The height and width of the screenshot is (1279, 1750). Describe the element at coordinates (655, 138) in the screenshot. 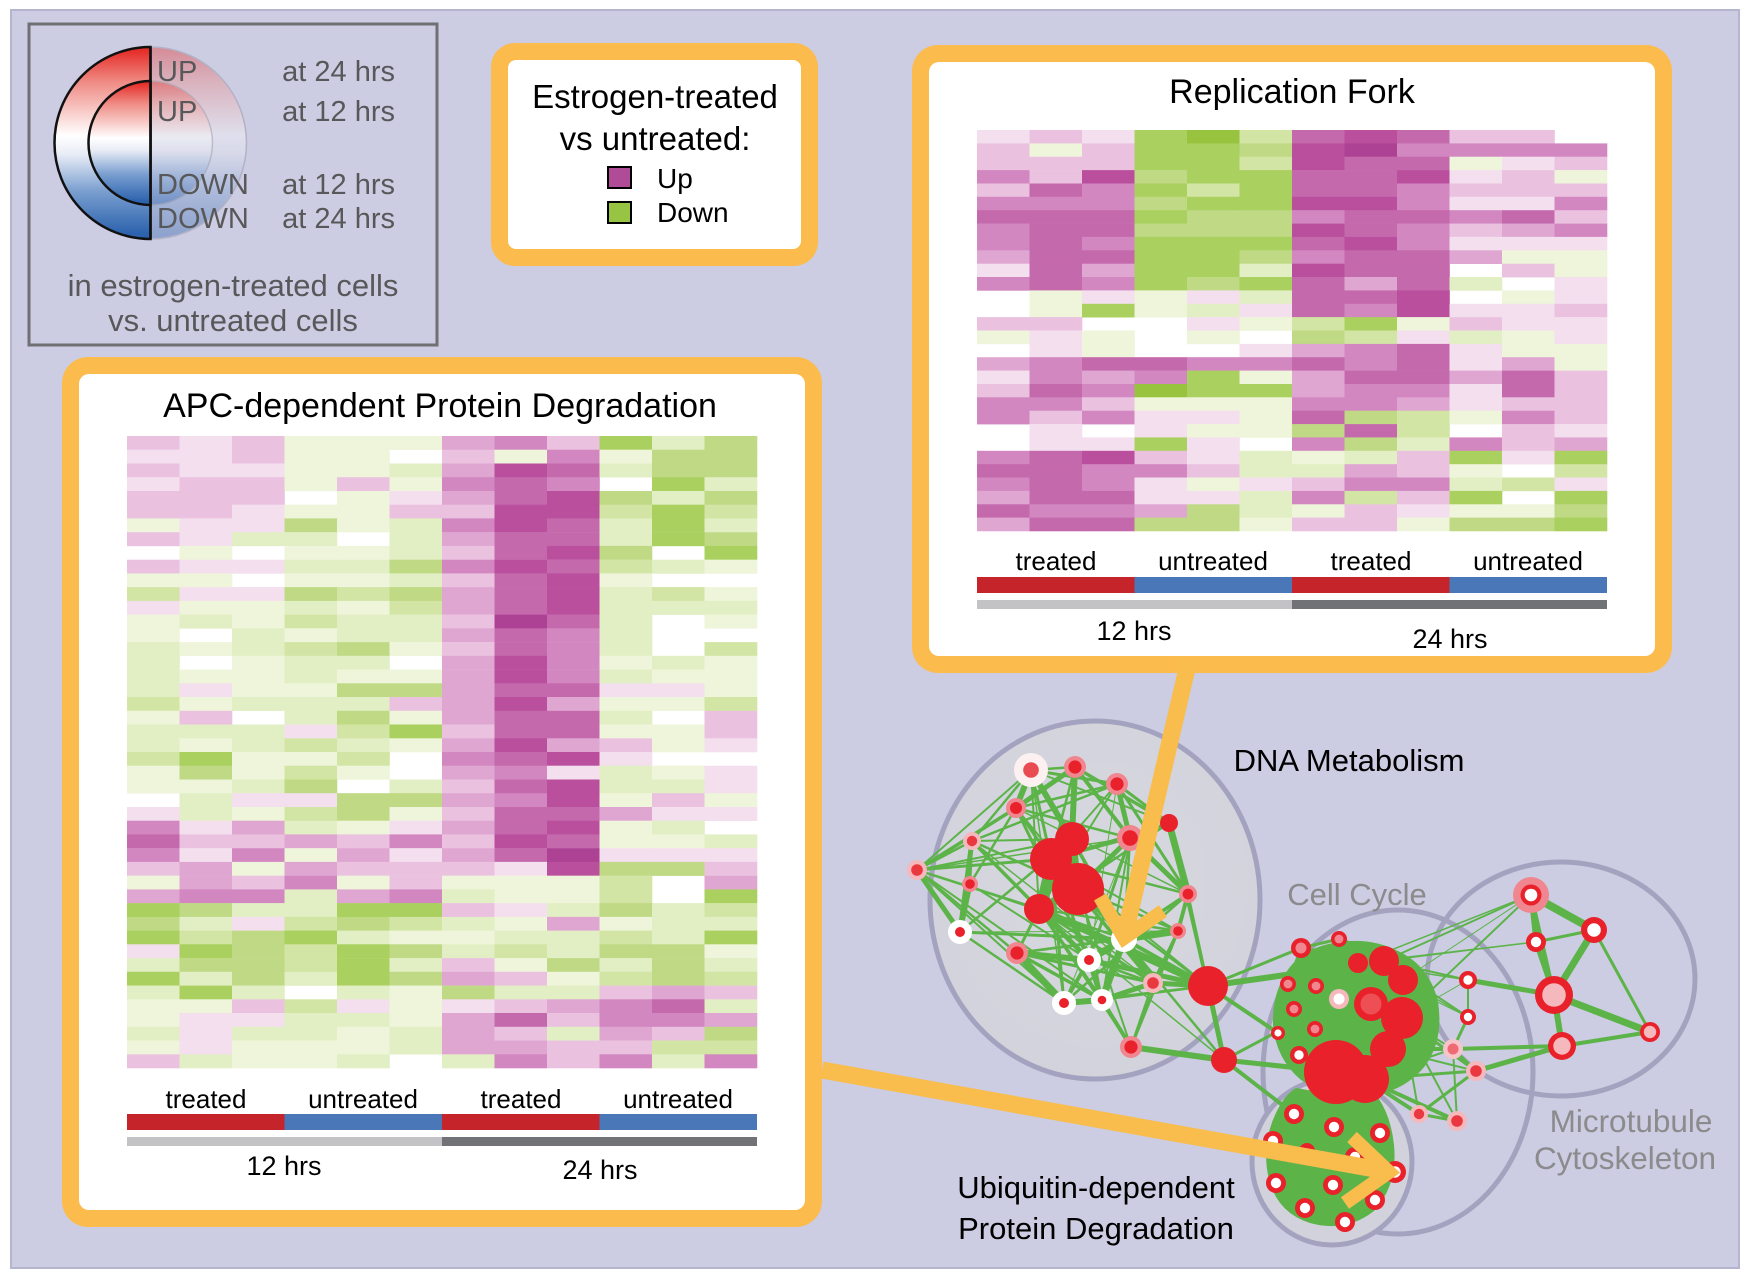

I see `svg-text: vs untreated:` at that location.